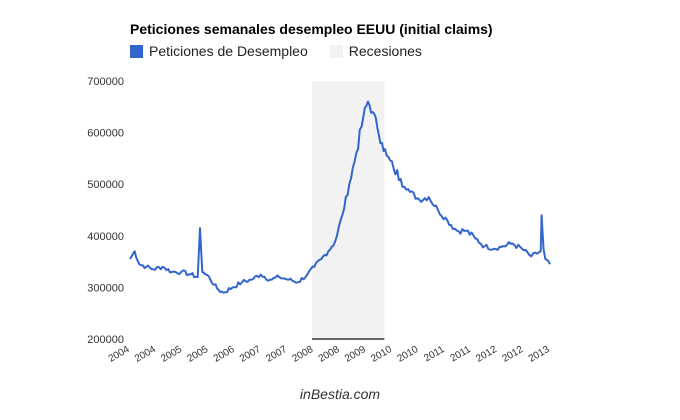 The height and width of the screenshot is (420, 680). Describe the element at coordinates (348, 210) in the screenshot. I see `recession-band` at that location.